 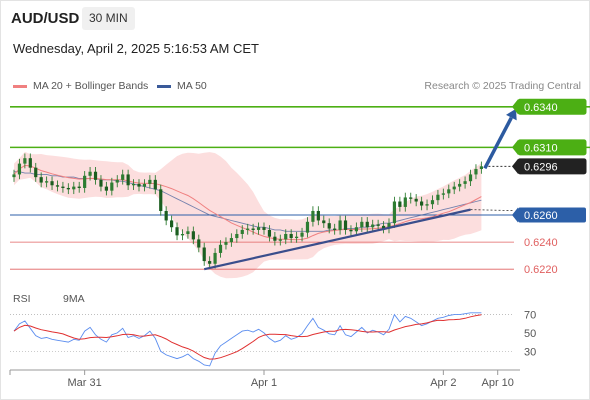 What do you see at coordinates (108, 18) in the screenshot?
I see `timeframe-badge: 30 MIN` at bounding box center [108, 18].